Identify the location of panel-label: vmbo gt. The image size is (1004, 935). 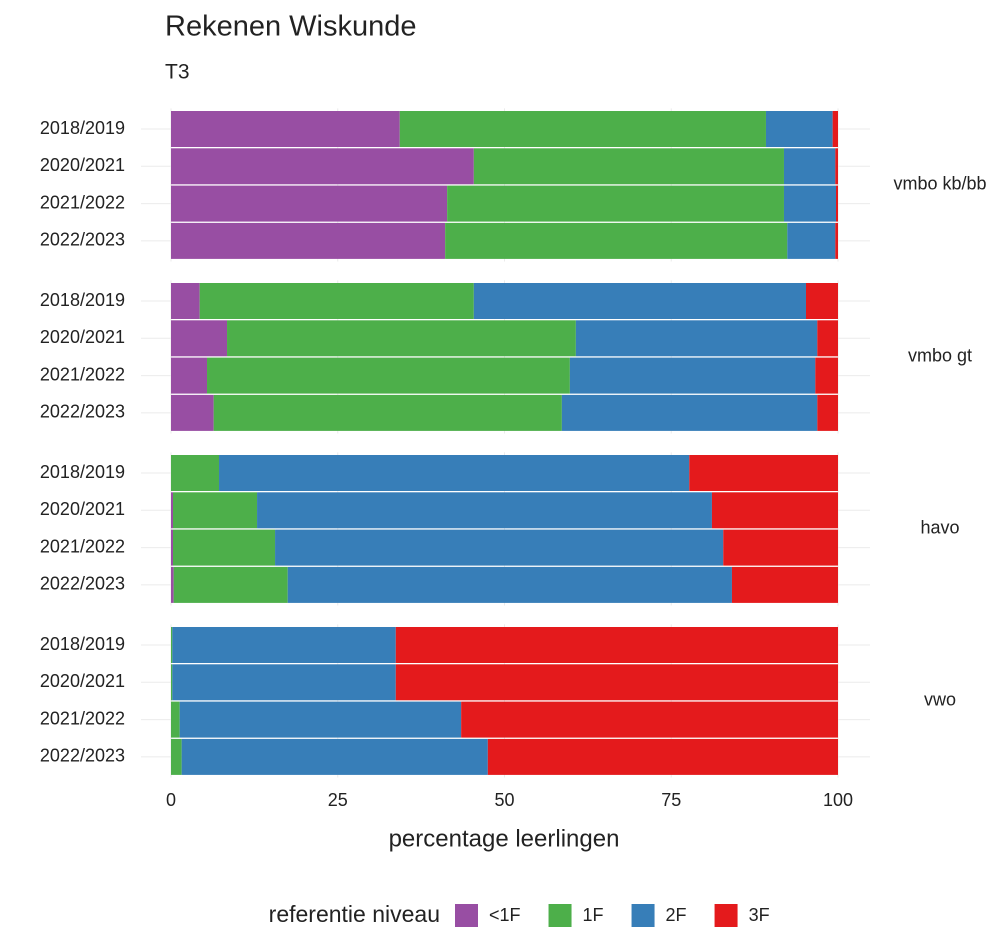
(940, 356).